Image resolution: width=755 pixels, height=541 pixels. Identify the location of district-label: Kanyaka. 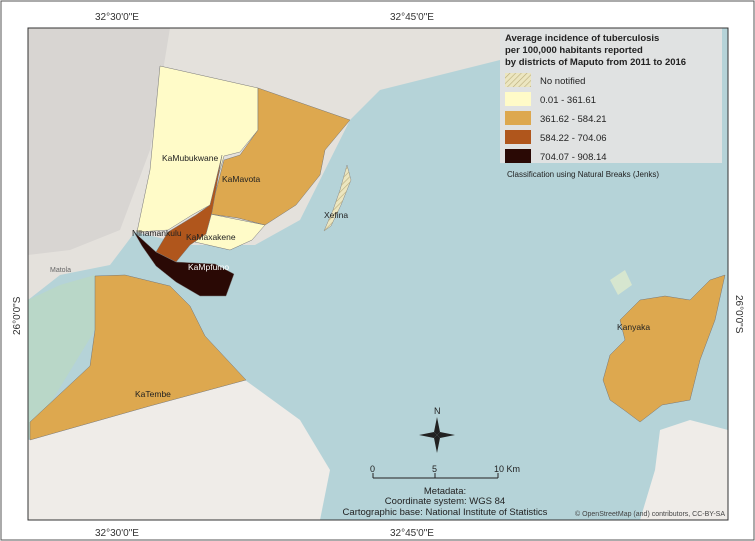
(633, 327).